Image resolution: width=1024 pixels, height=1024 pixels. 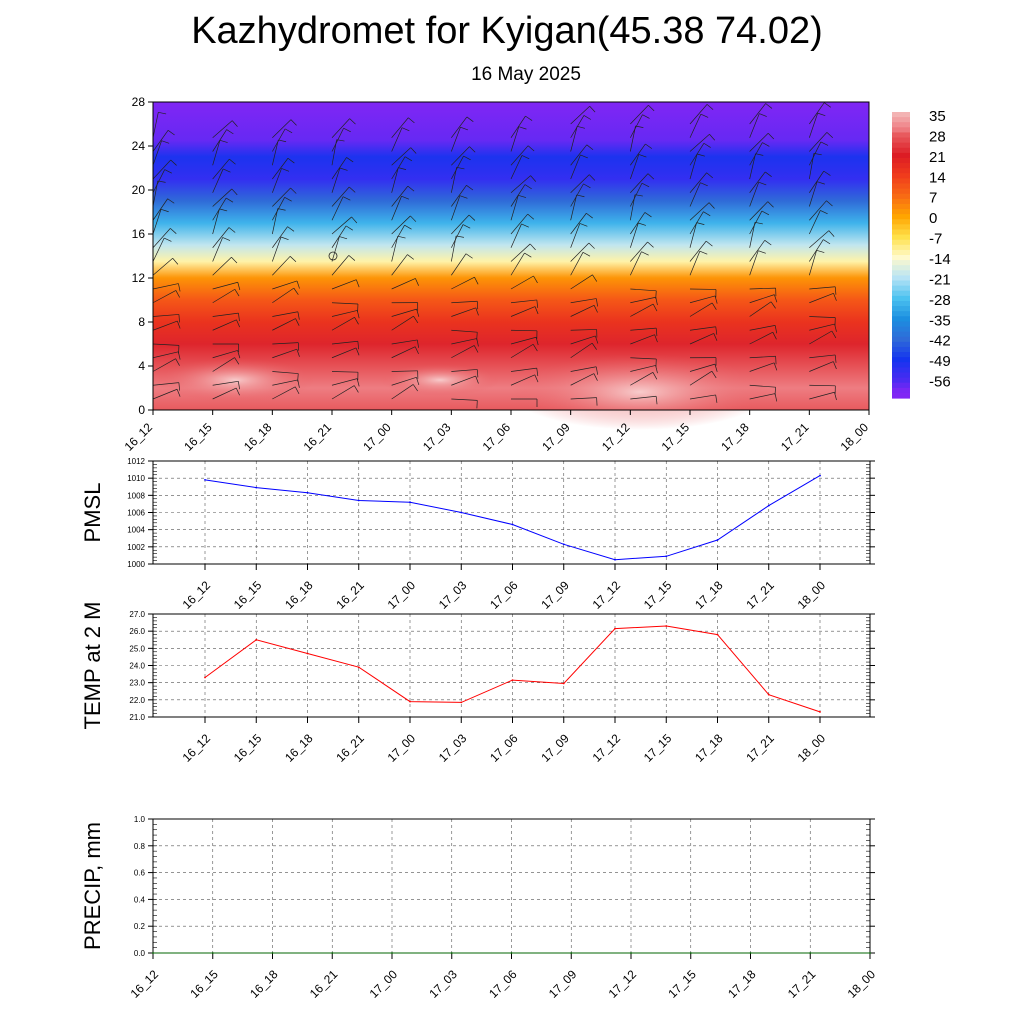 I want to click on y-tick-label: 25.0, so click(x=137, y=648).